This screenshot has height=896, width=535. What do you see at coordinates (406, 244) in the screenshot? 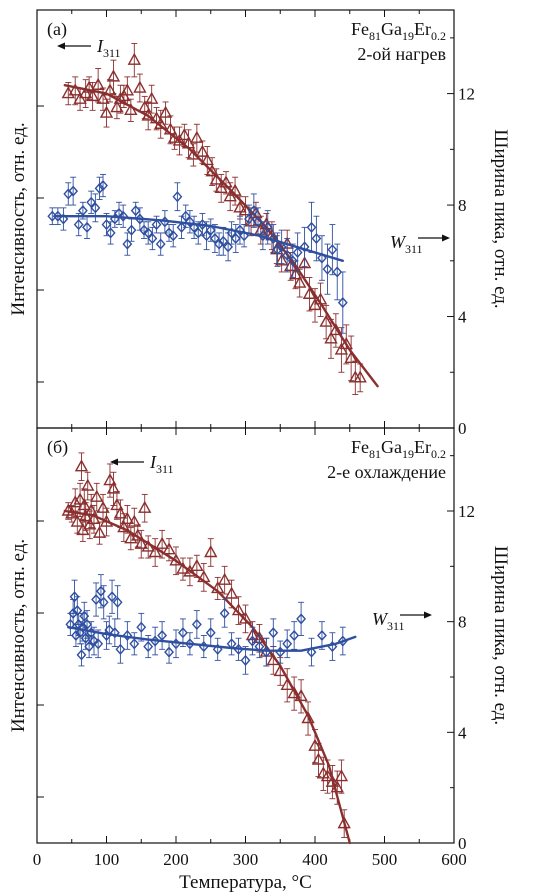
I see `series-label-W311: W311` at bounding box center [406, 244].